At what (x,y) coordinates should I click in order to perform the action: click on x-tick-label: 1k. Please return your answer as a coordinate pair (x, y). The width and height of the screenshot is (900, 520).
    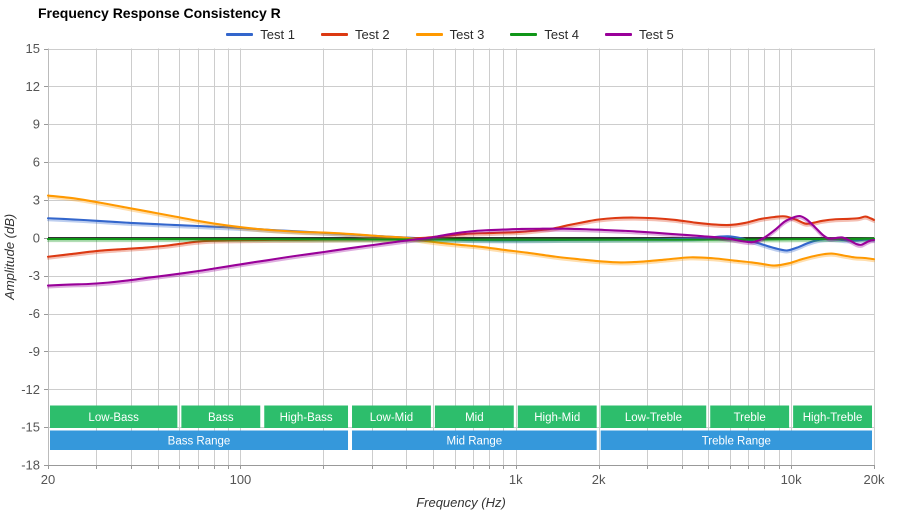
    Looking at the image, I should click on (516, 479).